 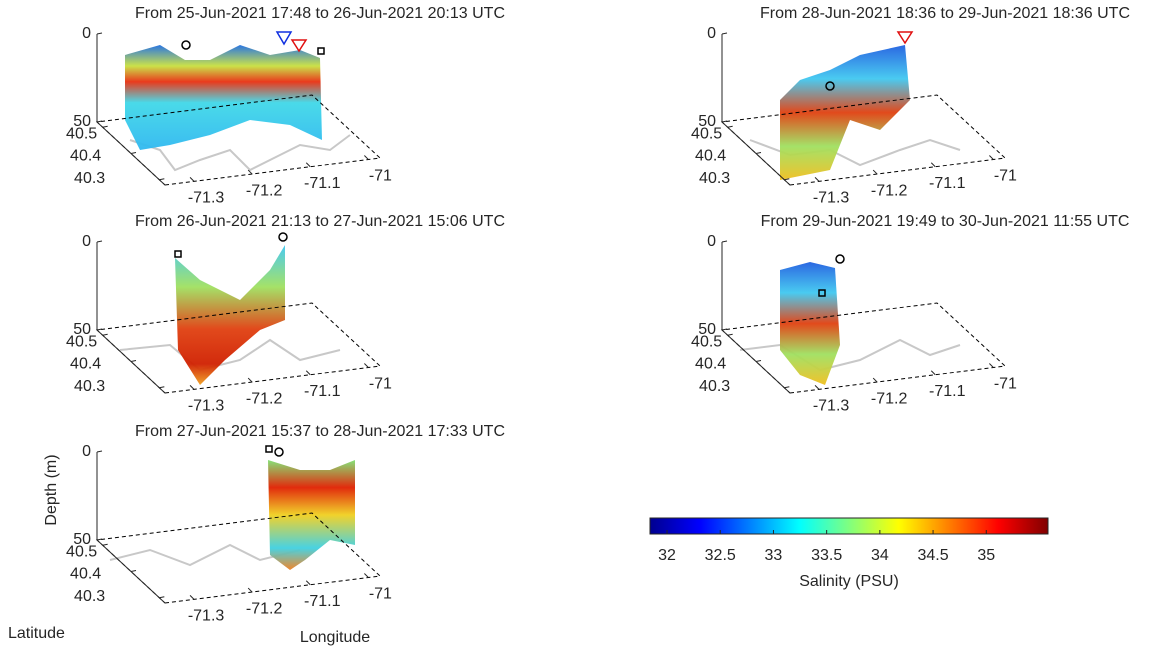 What do you see at coordinates (335, 637) in the screenshot?
I see `lon-label: Longitude` at bounding box center [335, 637].